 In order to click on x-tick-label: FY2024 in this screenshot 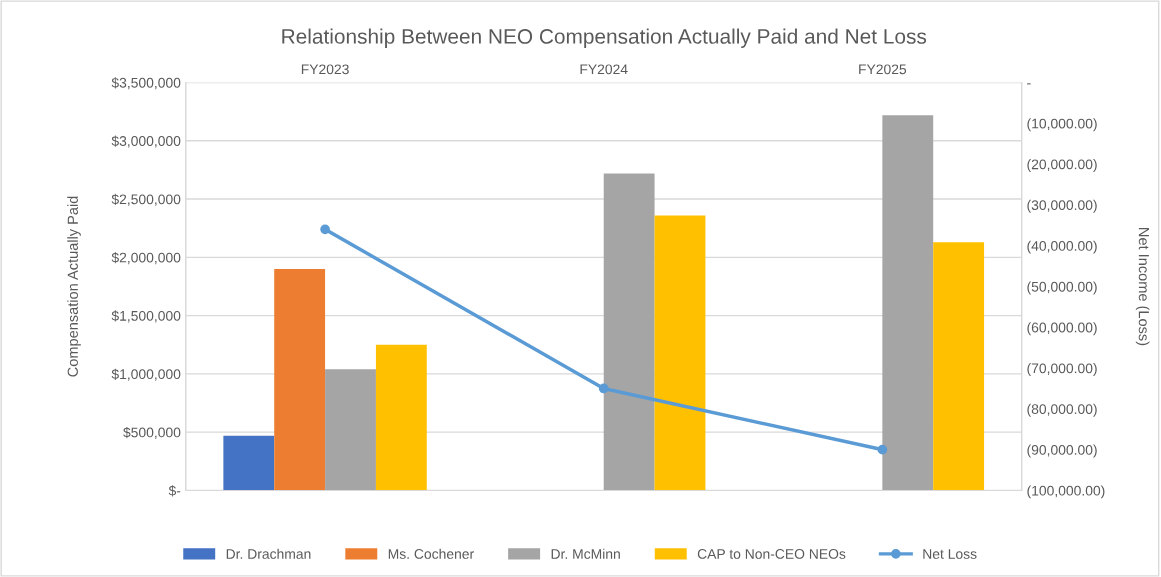, I will do `click(604, 69)`.